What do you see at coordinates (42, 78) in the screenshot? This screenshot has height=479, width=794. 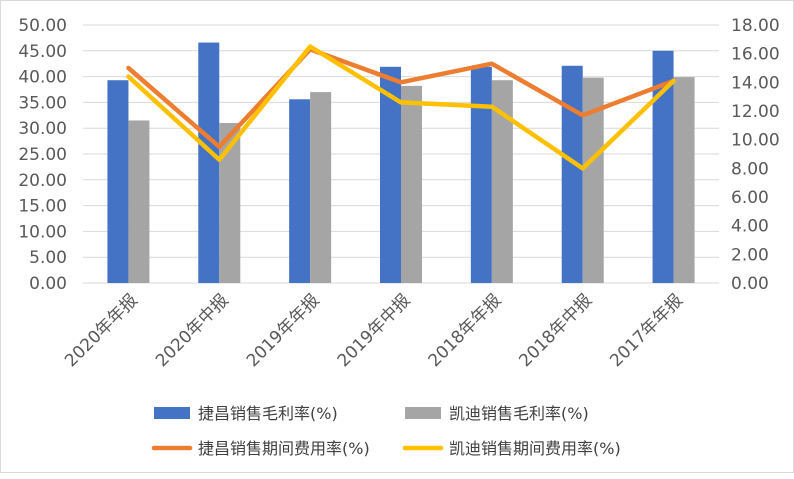 I see `left-tick-label: 40.00` at bounding box center [42, 78].